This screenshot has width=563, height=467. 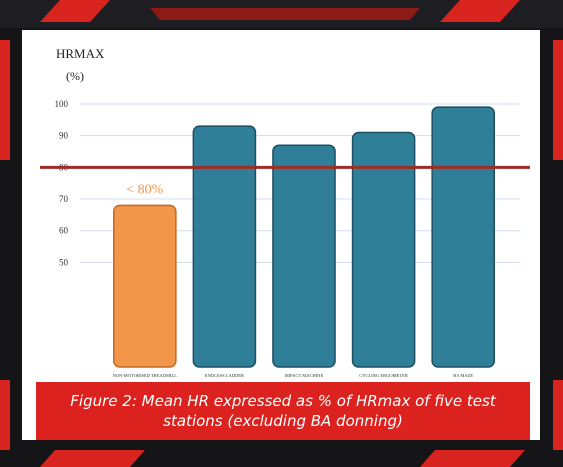 What do you see at coordinates (304, 375) in the screenshot?
I see `x-tick-label: IMPACT MACHINE` at bounding box center [304, 375].